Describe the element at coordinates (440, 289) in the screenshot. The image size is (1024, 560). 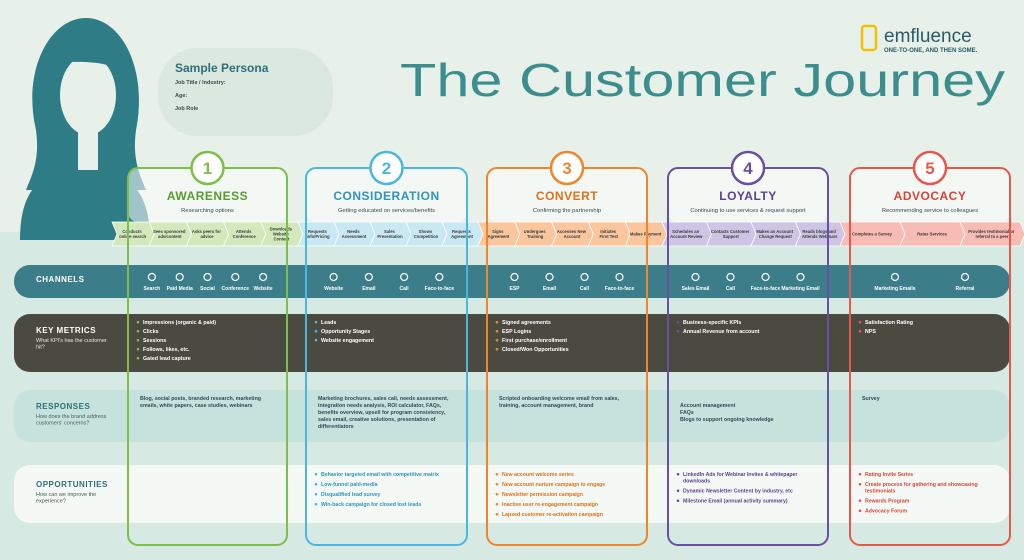
I see `channel-label: Face-to-face` at that location.